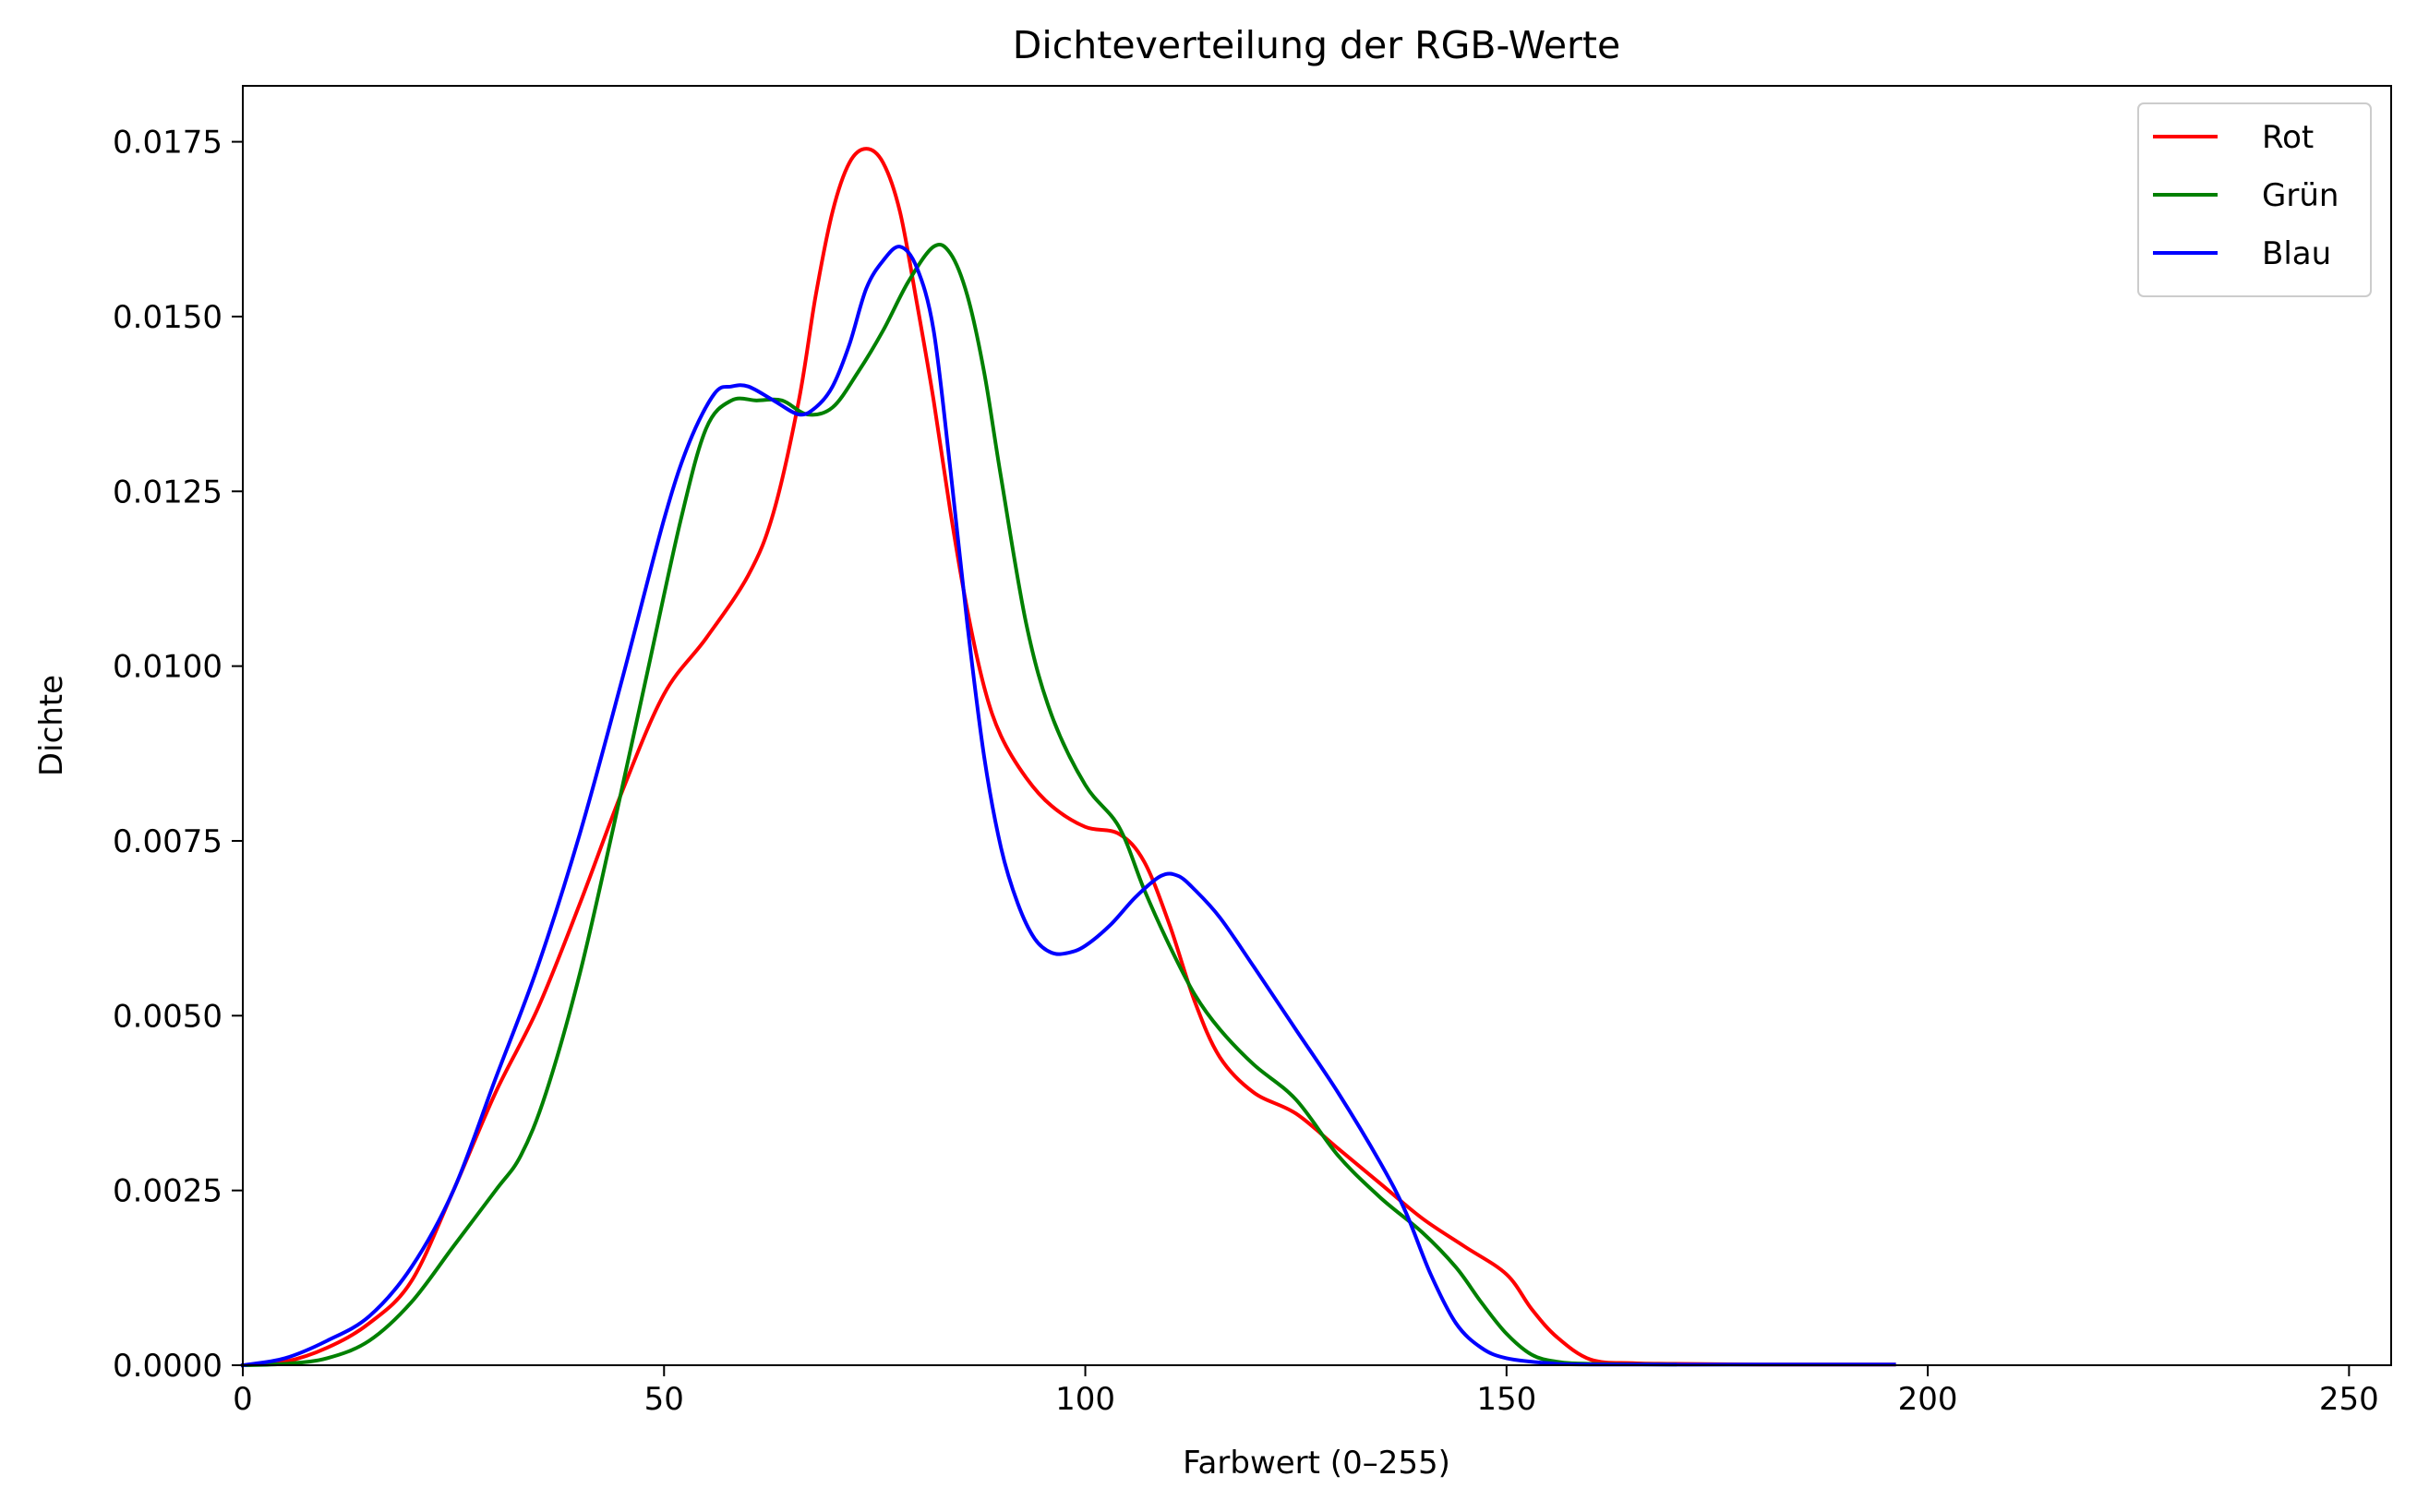 This screenshot has height=1512, width=2417. What do you see at coordinates (243, 1399) in the screenshot?
I see `x-tick-label: 0` at bounding box center [243, 1399].